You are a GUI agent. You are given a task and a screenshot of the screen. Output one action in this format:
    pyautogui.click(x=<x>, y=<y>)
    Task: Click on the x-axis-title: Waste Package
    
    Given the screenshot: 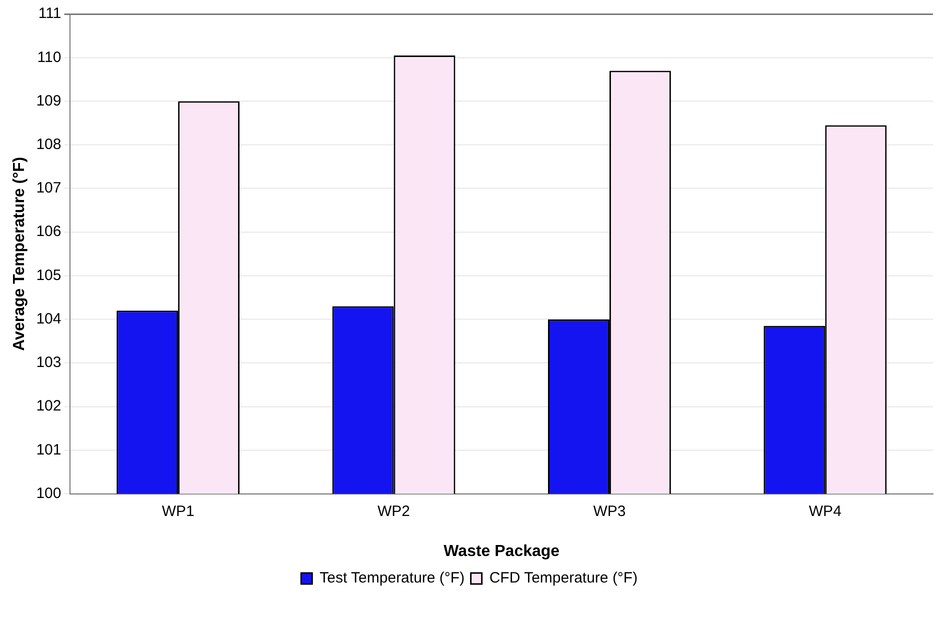 What is the action you would take?
    pyautogui.click(x=502, y=551)
    